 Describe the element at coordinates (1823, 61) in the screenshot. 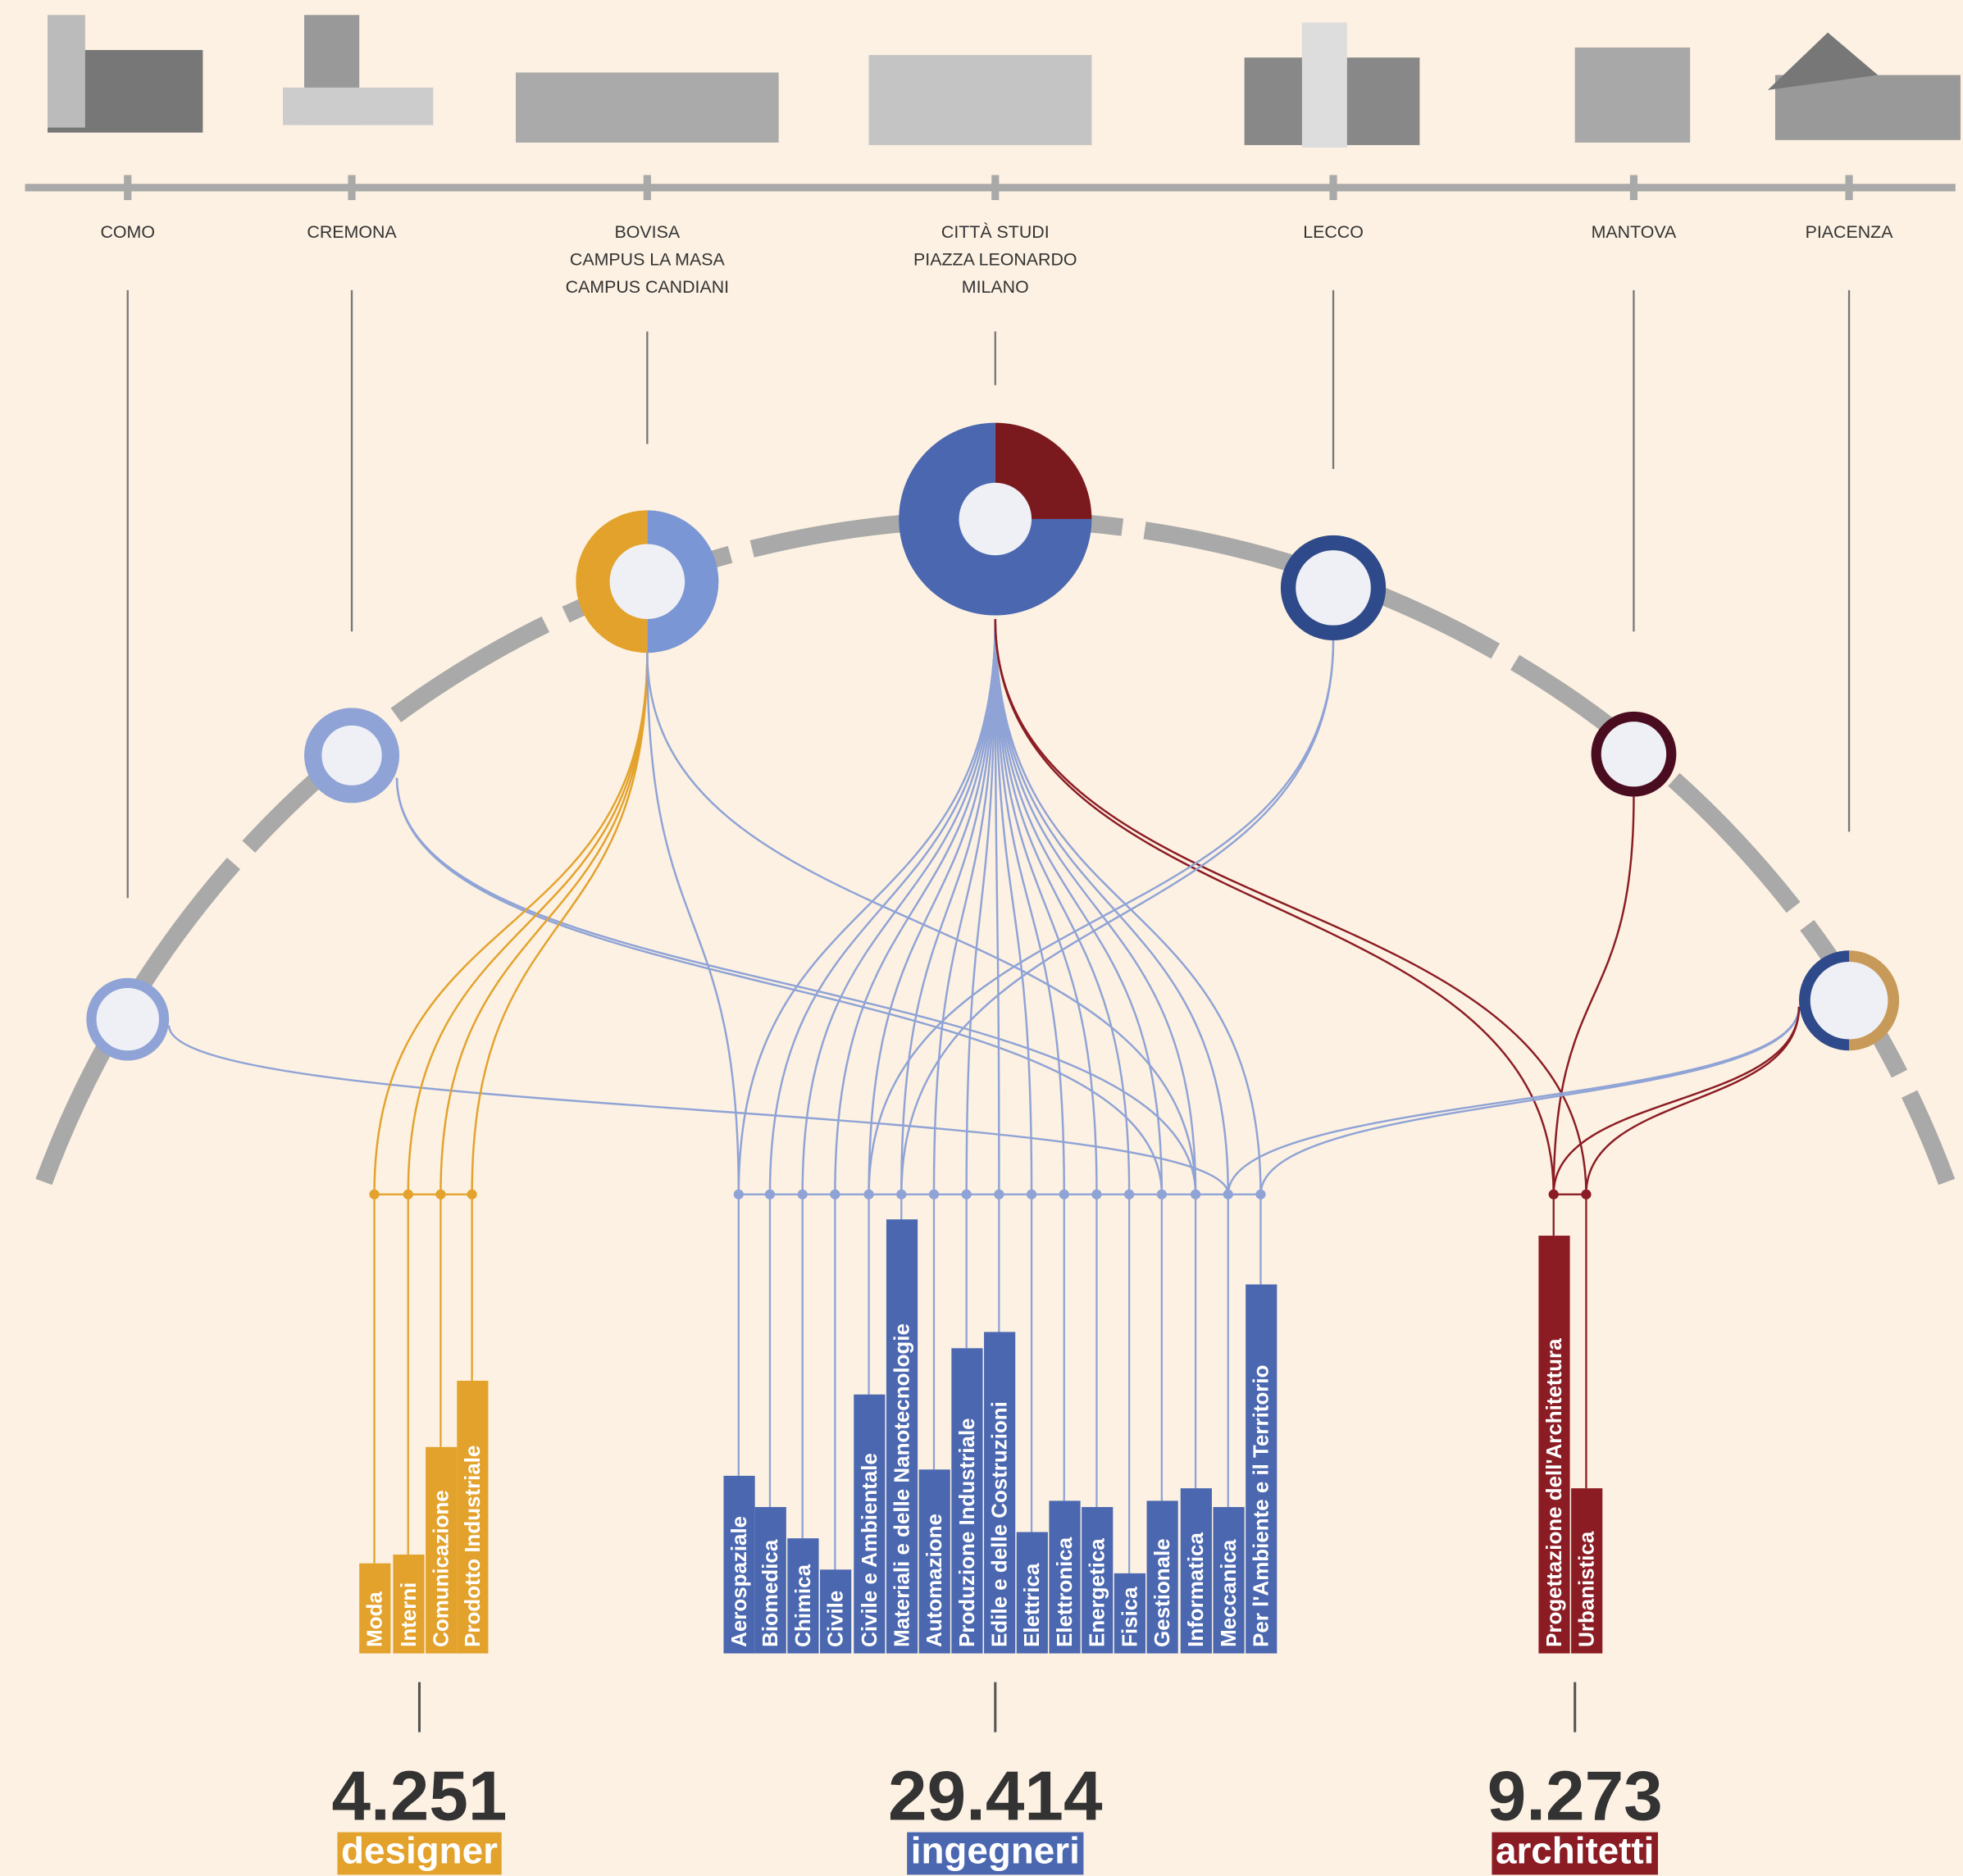

I see `building-piacenza-roof` at that location.